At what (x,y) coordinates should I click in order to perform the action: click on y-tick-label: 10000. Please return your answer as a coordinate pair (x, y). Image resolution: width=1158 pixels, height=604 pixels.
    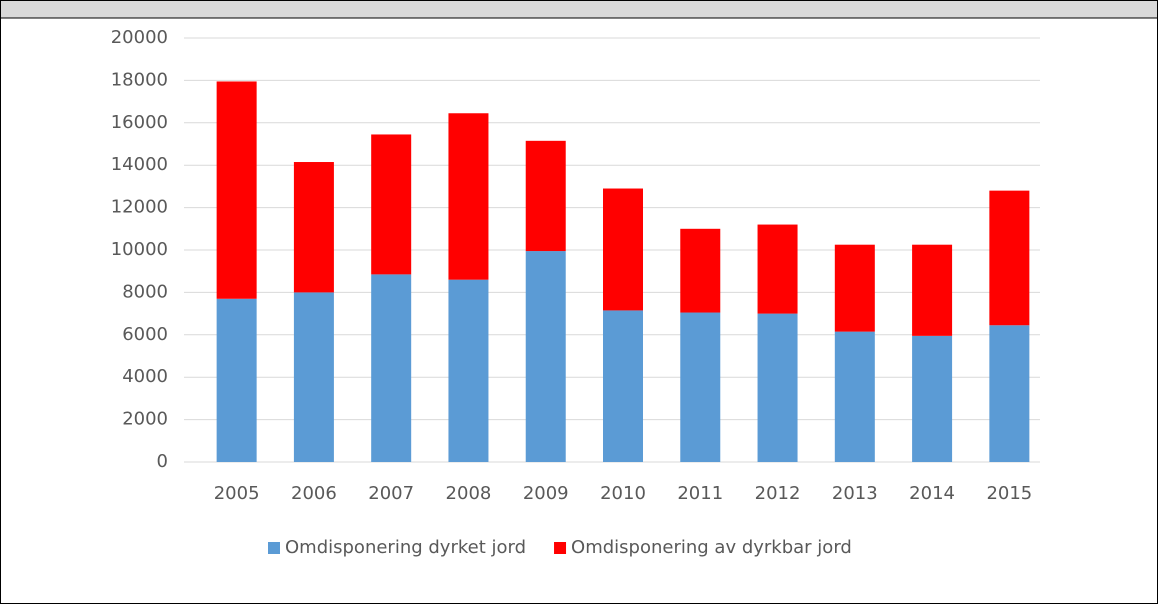
    Looking at the image, I should click on (139, 249).